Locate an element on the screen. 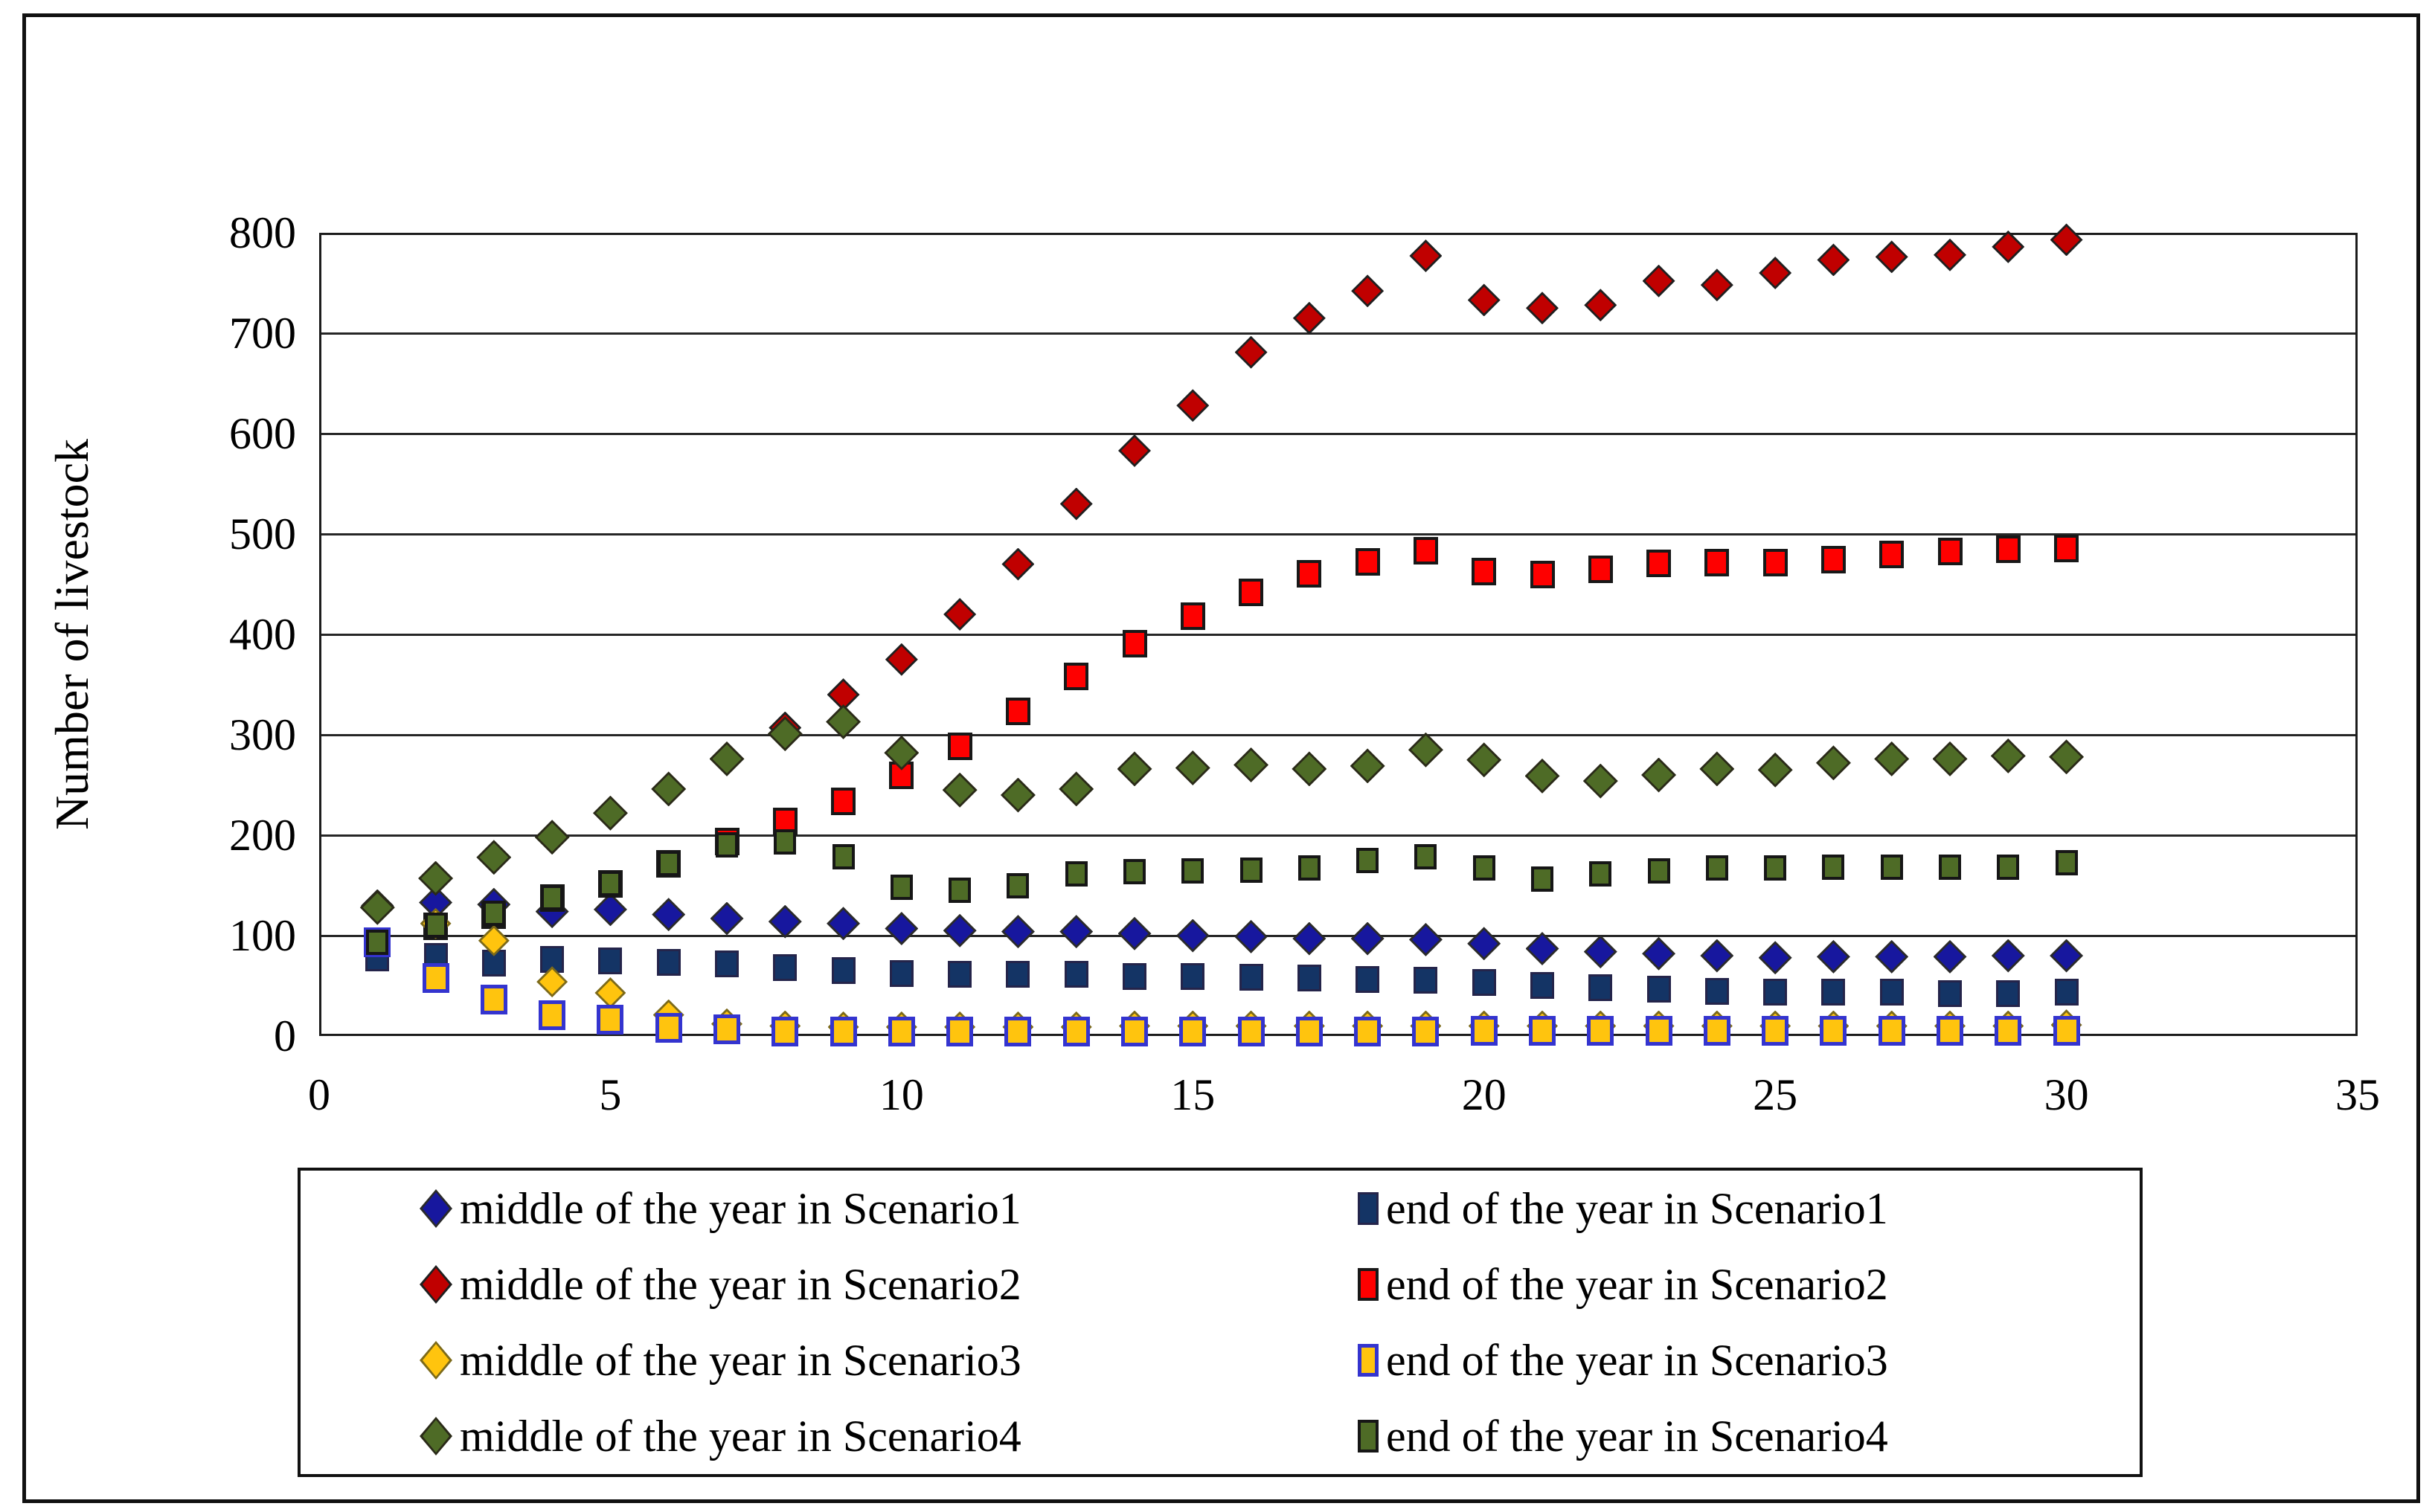  mid-scenario4-point-year9-fill is located at coordinates (844, 721).